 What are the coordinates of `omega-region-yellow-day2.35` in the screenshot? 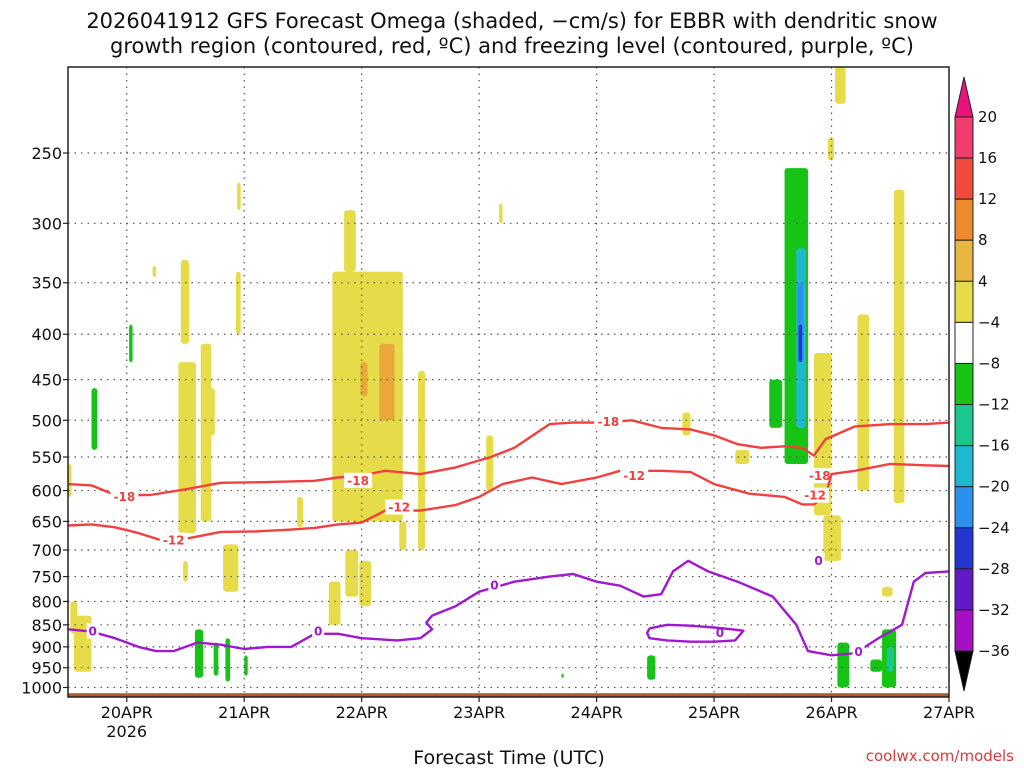 It's located at (403, 535).